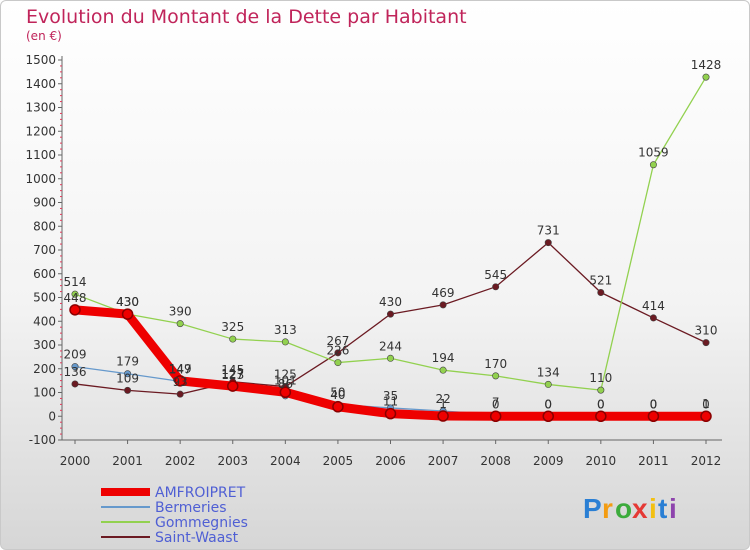 This screenshot has height=550, width=750. Describe the element at coordinates (191, 508) in the screenshot. I see `legend-label-bermeries: Bermeries` at that location.